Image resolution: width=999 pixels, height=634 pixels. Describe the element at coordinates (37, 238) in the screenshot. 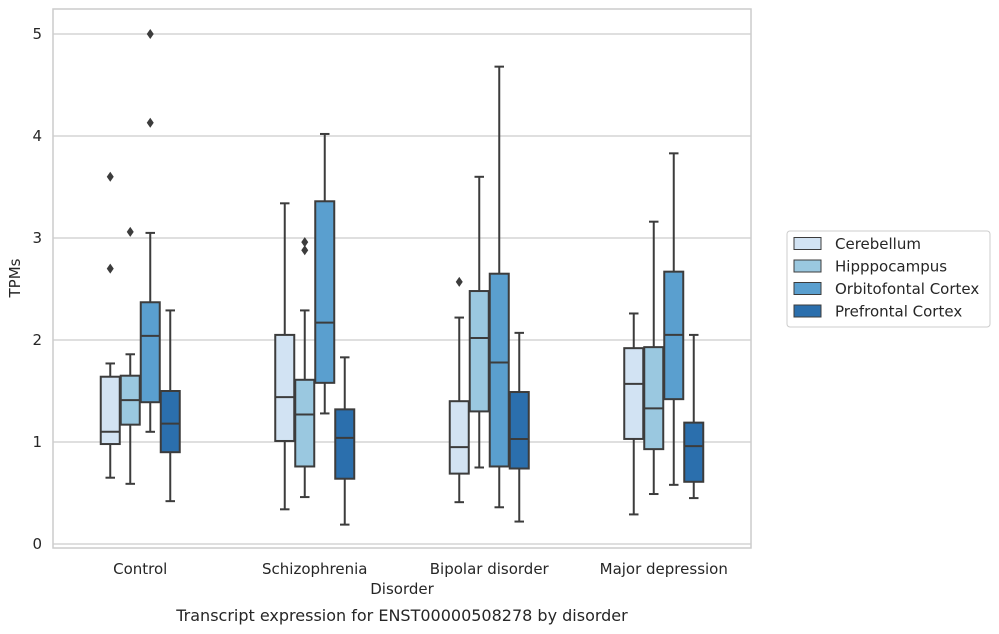

I see `y-tick-label: 3` at that location.